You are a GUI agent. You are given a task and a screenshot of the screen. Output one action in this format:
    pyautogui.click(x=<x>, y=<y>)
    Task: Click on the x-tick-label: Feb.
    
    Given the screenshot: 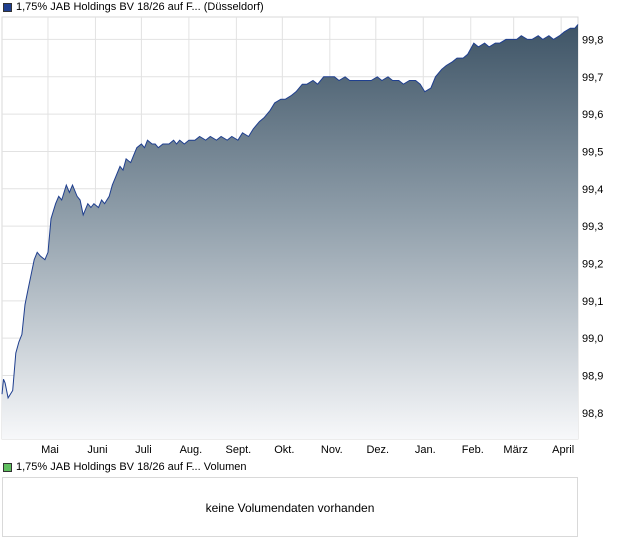 What is the action you would take?
    pyautogui.click(x=473, y=450)
    